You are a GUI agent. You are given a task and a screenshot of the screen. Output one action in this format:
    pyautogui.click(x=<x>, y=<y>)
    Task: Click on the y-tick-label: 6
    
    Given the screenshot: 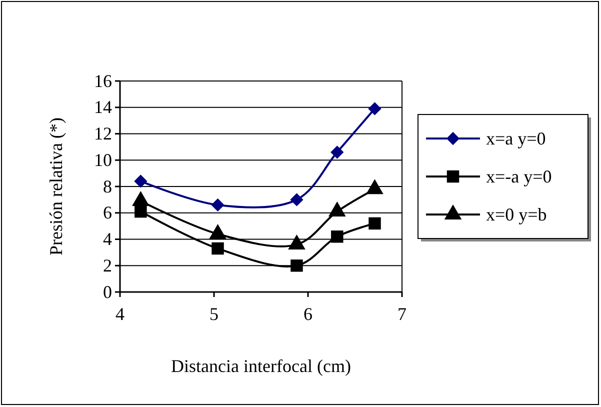 What is the action you would take?
    pyautogui.click(x=107, y=212)
    